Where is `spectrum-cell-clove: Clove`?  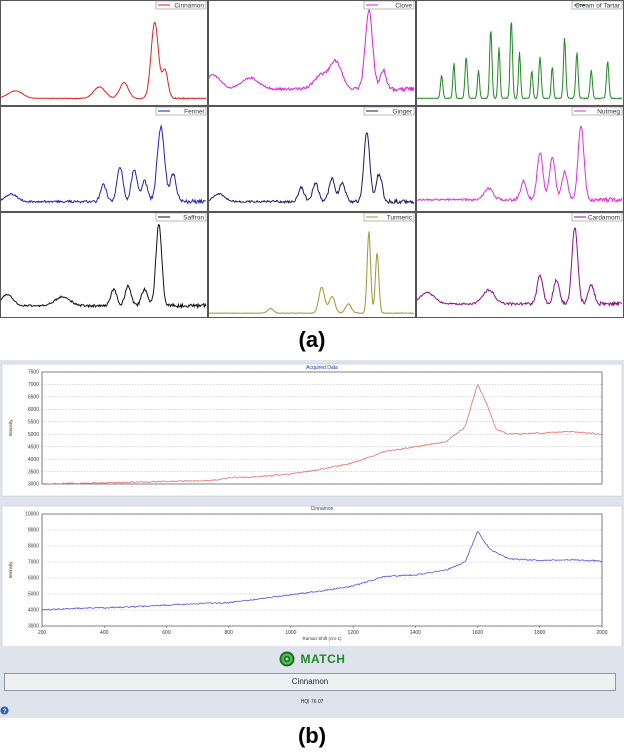 spectrum-cell-clove: Clove is located at coordinates (312, 53).